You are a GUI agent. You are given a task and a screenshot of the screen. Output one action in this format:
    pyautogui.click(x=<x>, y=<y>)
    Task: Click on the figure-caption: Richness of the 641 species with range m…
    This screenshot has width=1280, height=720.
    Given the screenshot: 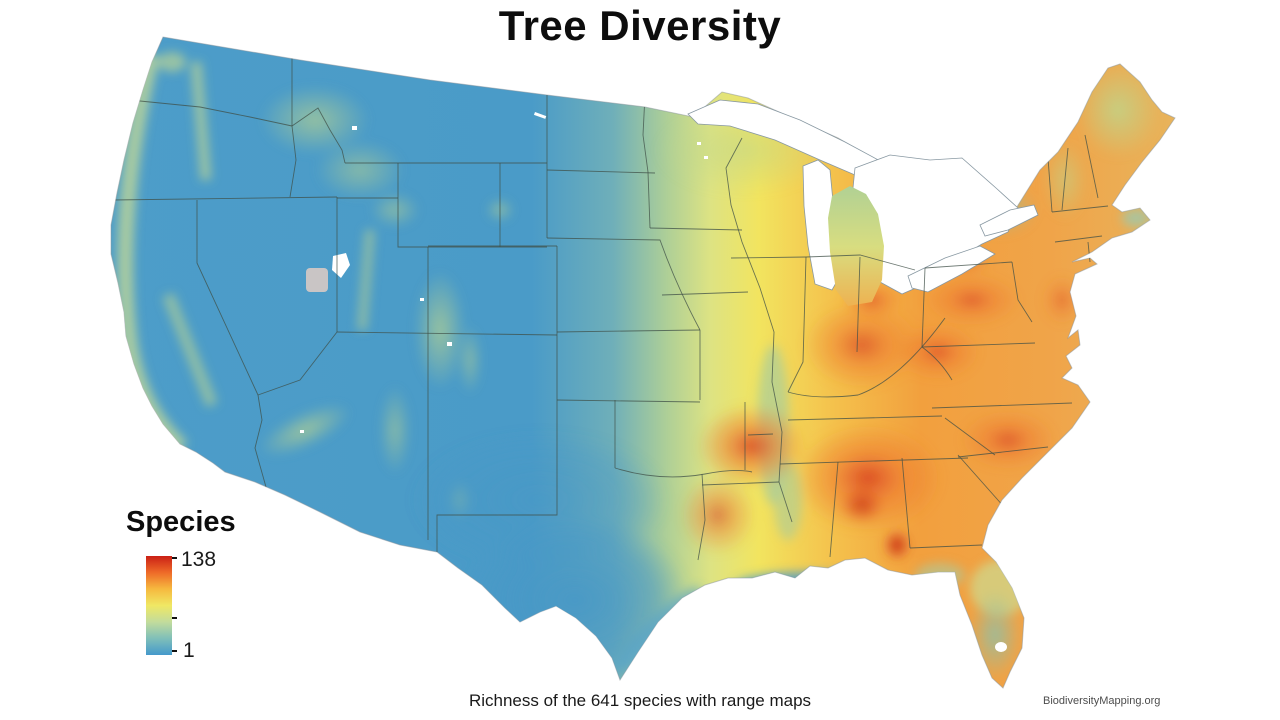 What is the action you would take?
    pyautogui.click(x=640, y=700)
    